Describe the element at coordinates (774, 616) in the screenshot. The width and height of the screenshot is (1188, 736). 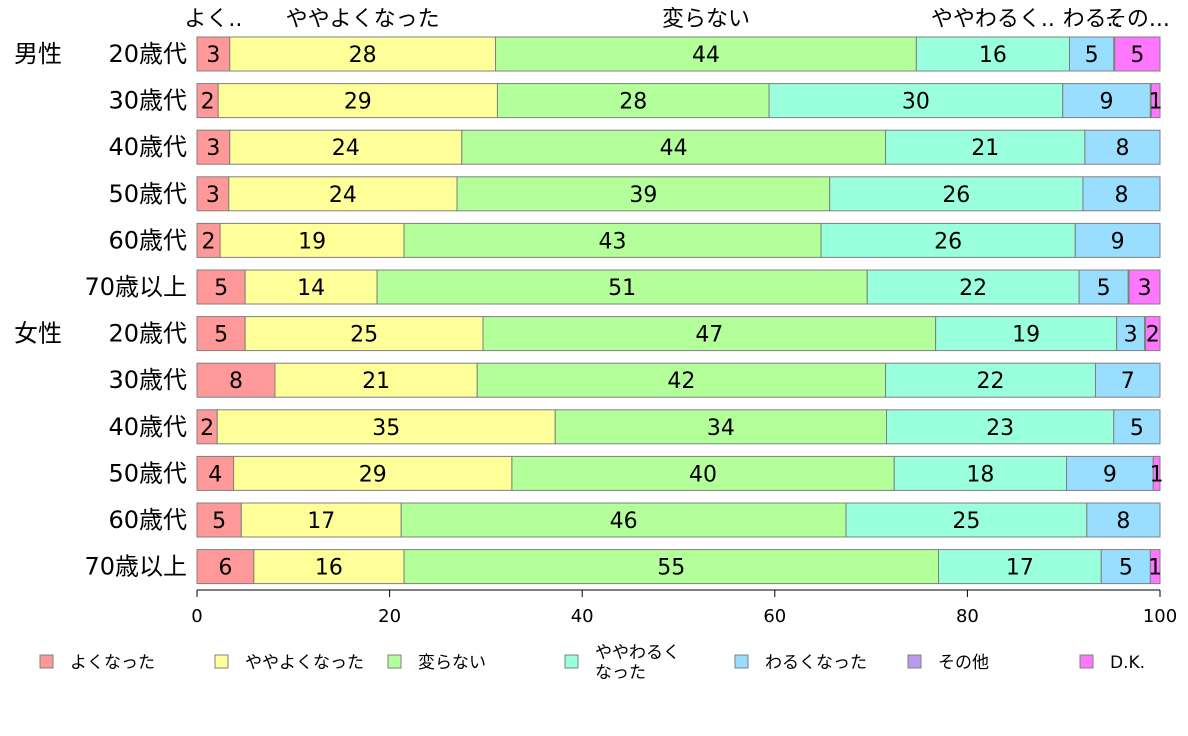
I see `x-tick-label: 60` at that location.